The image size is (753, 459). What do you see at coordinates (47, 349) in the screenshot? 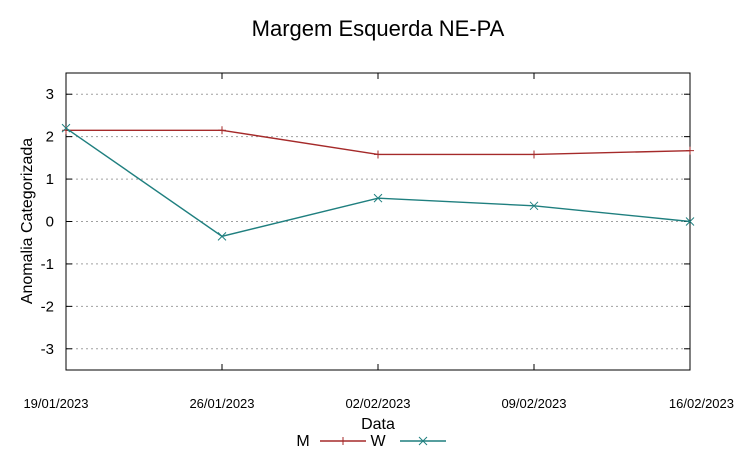
I see `y-tick-label: -3` at bounding box center [47, 349].